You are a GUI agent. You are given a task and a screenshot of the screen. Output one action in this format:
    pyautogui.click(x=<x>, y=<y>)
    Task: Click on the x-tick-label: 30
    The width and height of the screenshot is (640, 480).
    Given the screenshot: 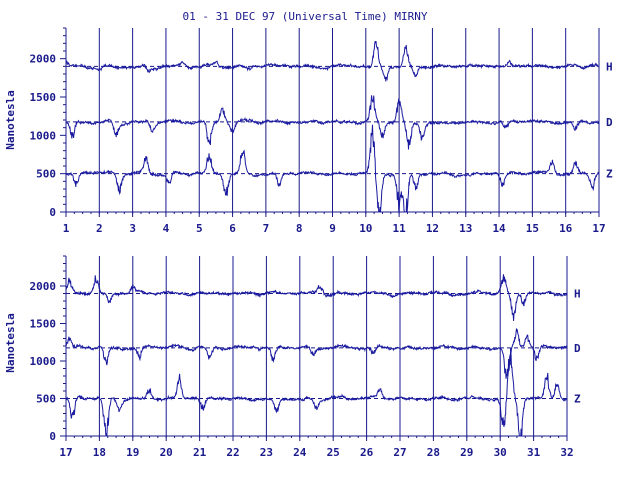 What is the action you would take?
    pyautogui.click(x=500, y=452)
    